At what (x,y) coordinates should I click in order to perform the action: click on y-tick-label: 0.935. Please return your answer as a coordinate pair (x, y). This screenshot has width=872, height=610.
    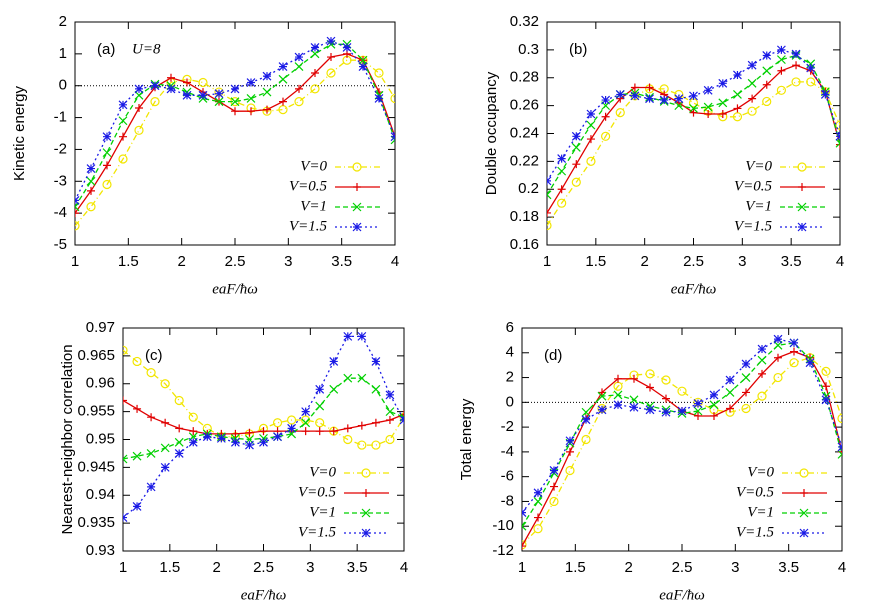
    Looking at the image, I should click on (96, 522).